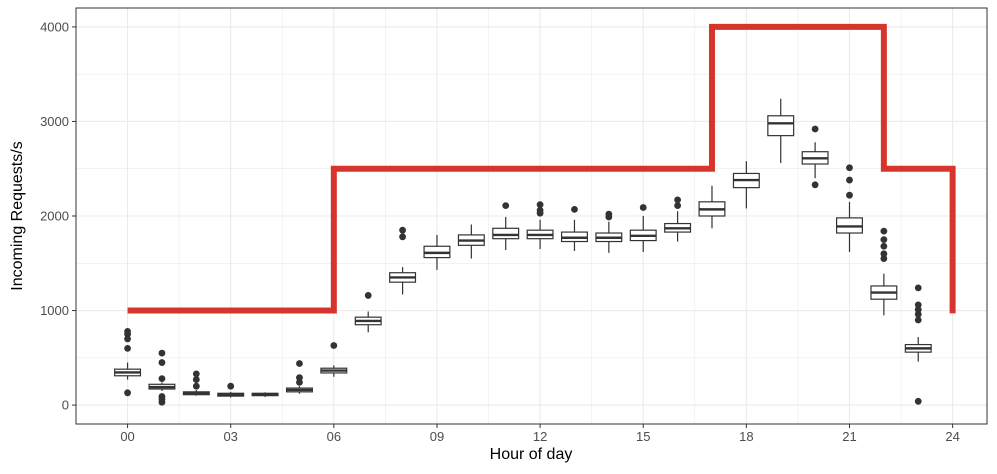 The height and width of the screenshot is (474, 997). I want to click on x-tick-label: 06, so click(334, 436).